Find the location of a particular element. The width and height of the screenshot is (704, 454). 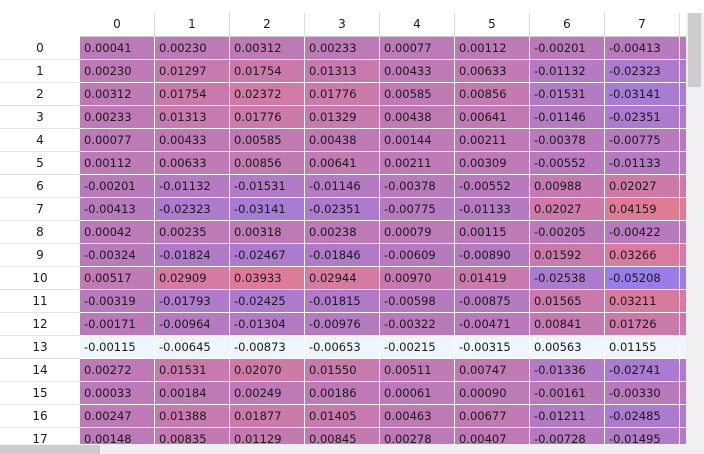

table-cell: 0.00184 is located at coordinates (192, 393).